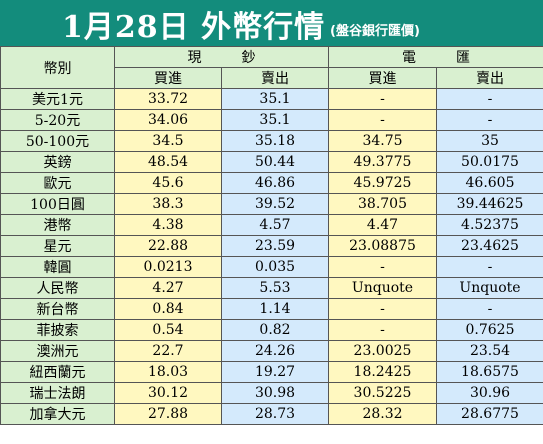 The height and width of the screenshot is (444, 543). I want to click on tt-sell-cell: 46.605, so click(489, 183).